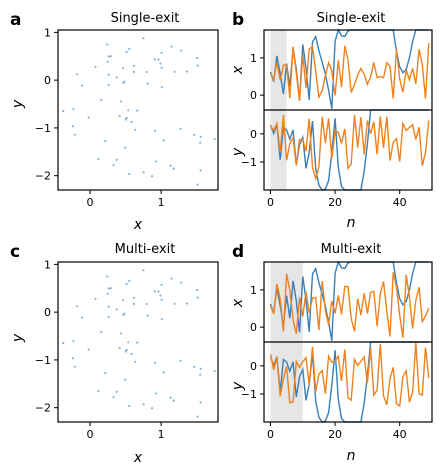  What do you see at coordinates (270, 202) in the screenshot?
I see `panel-b-xtick-label: 0` at bounding box center [270, 202].